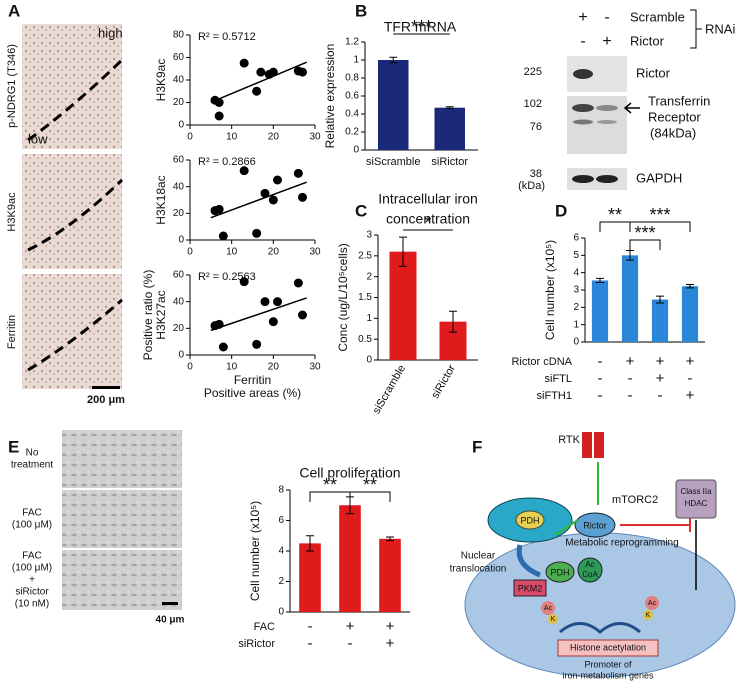 Image resolution: width=745 pixels, height=687 pixels. Describe the element at coordinates (428, 219) in the screenshot. I see `chart-title: concentration` at that location.